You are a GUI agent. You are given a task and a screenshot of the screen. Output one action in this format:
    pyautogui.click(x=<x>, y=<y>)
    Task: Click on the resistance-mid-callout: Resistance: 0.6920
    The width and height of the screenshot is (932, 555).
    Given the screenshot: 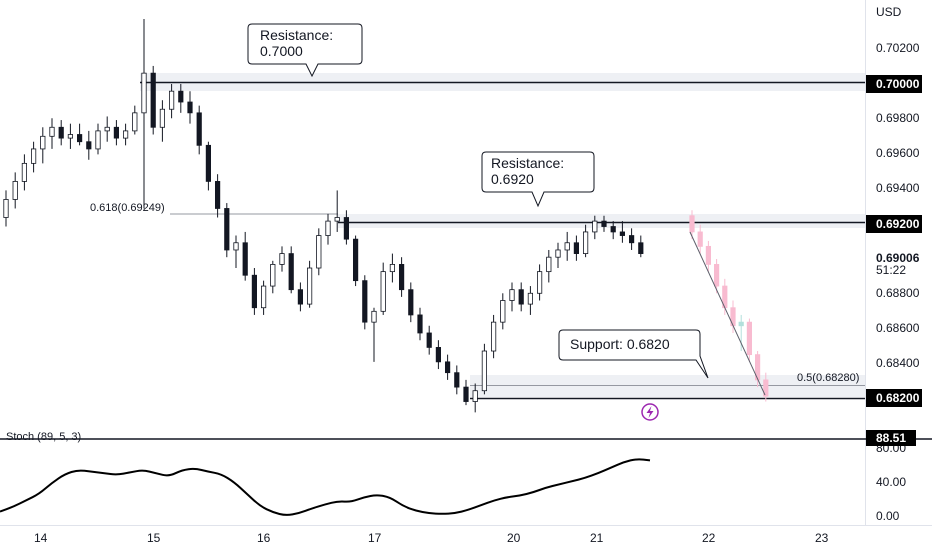 What is the action you would take?
    pyautogui.click(x=538, y=179)
    